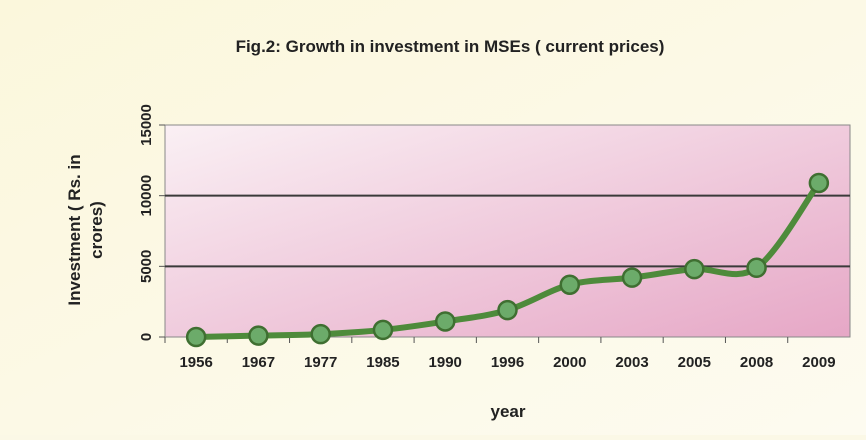 This screenshot has height=440, width=866. Describe the element at coordinates (756, 362) in the screenshot. I see `x-tick-label: 2008` at that location.